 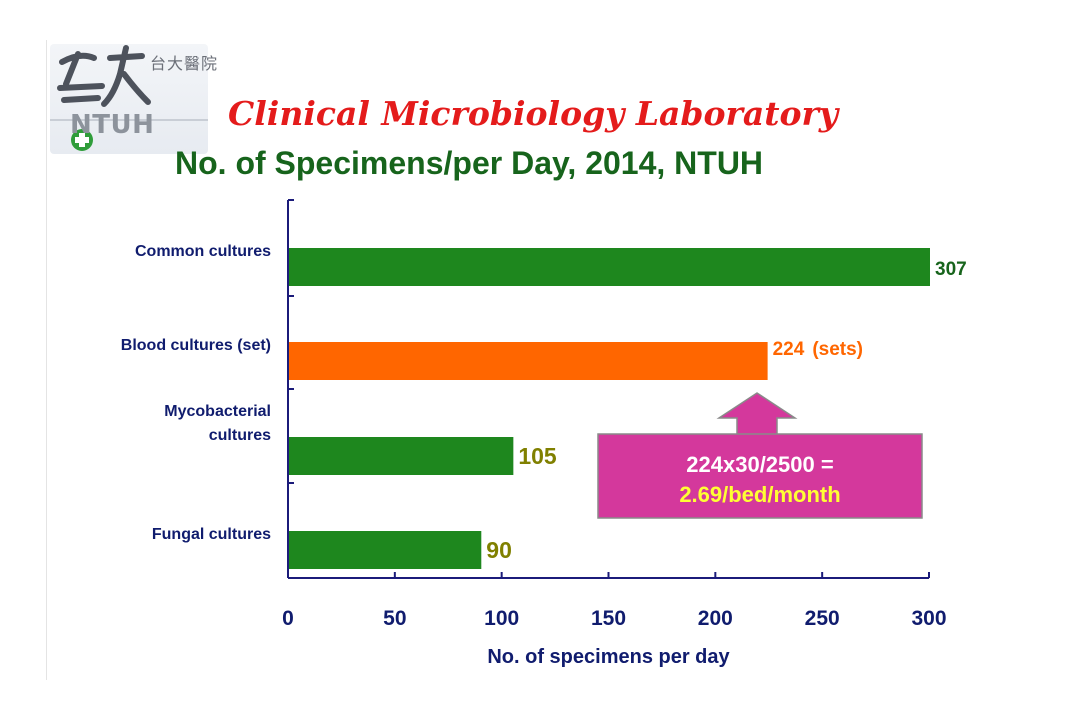 I want to click on x-axis-label: No. of specimens per day, so click(x=608, y=657).